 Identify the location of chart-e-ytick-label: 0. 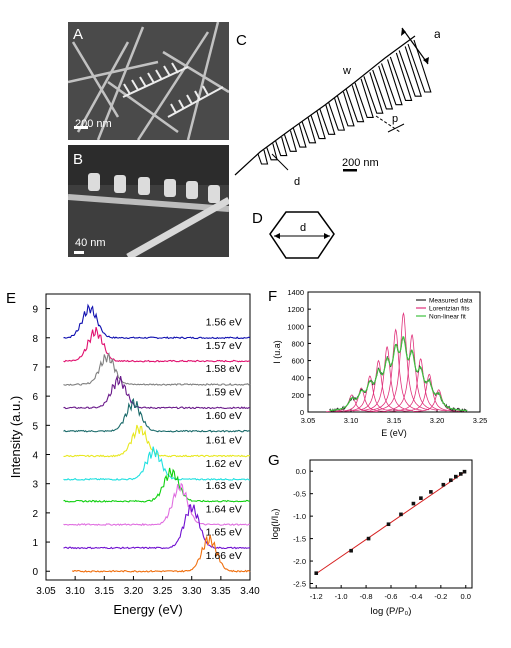
(35, 572).